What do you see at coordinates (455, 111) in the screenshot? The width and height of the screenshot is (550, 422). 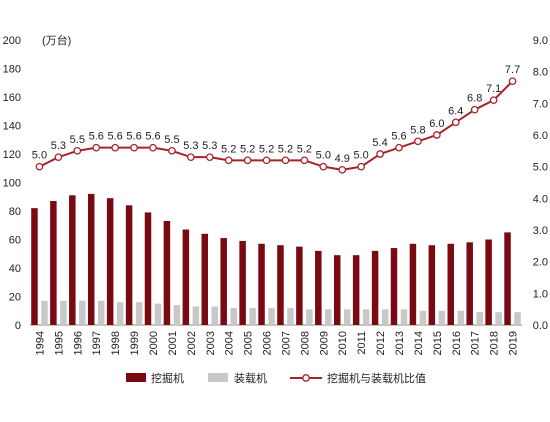 I see `ratio-data-label: 6.4` at bounding box center [455, 111].